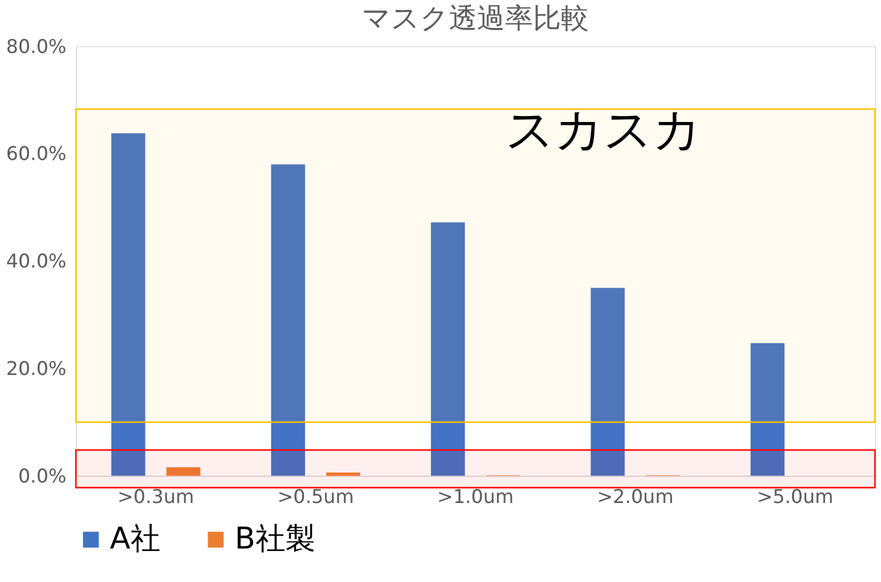 This screenshot has height=582, width=881. Describe the element at coordinates (795, 497) in the screenshot. I see `x-tick-label: >5.0um` at that location.